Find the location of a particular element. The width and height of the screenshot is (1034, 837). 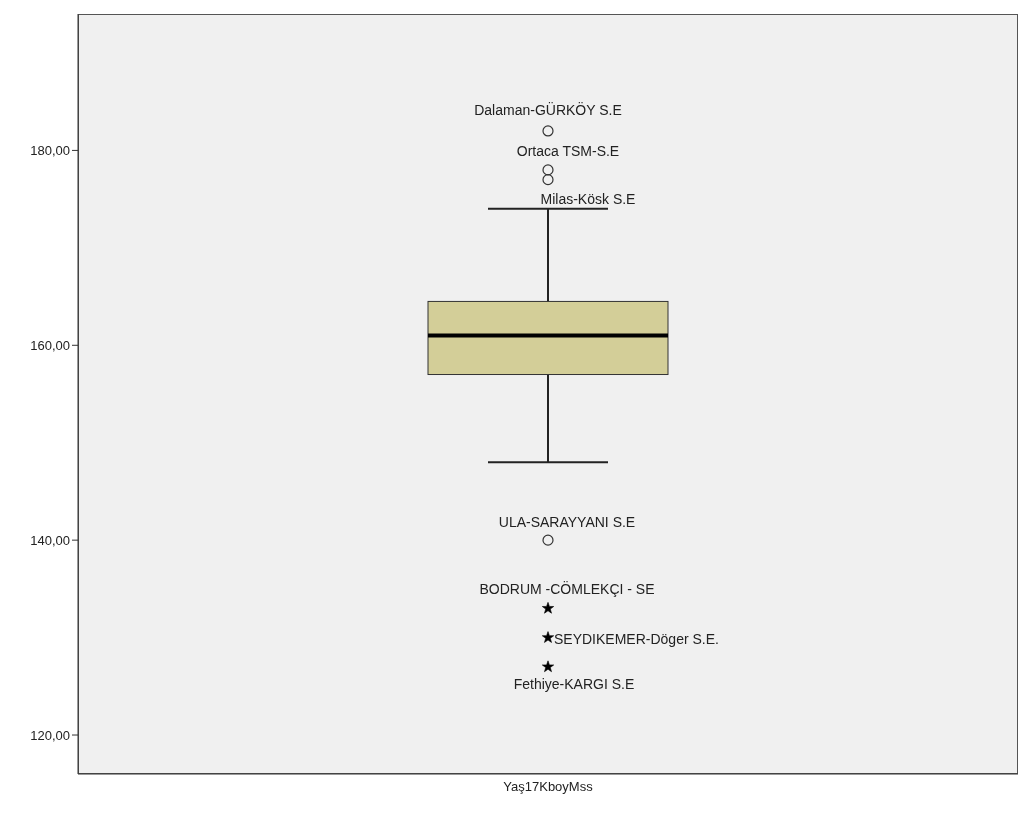

y-tick-label: 140,00 is located at coordinates (50, 540).